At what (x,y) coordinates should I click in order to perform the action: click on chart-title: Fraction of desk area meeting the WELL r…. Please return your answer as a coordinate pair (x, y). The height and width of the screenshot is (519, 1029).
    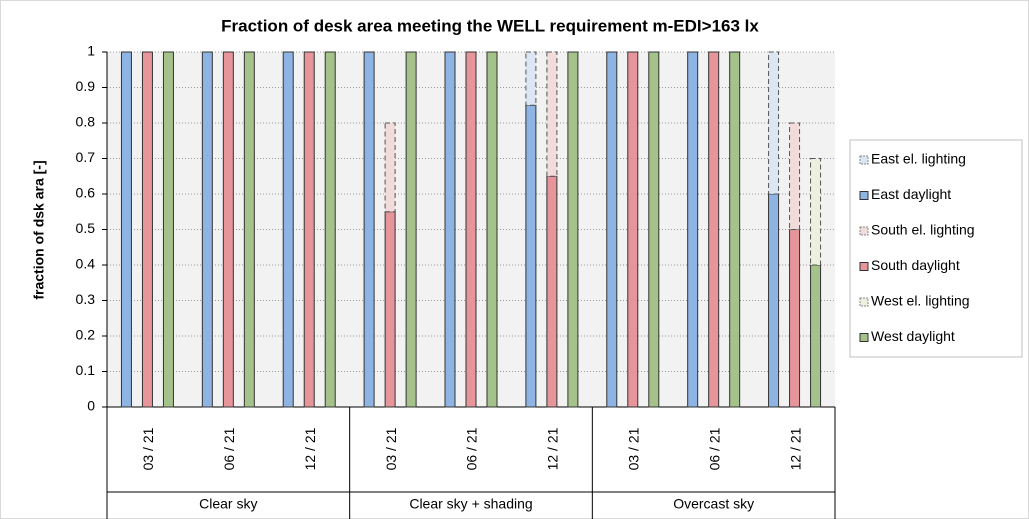
    Looking at the image, I should click on (490, 25).